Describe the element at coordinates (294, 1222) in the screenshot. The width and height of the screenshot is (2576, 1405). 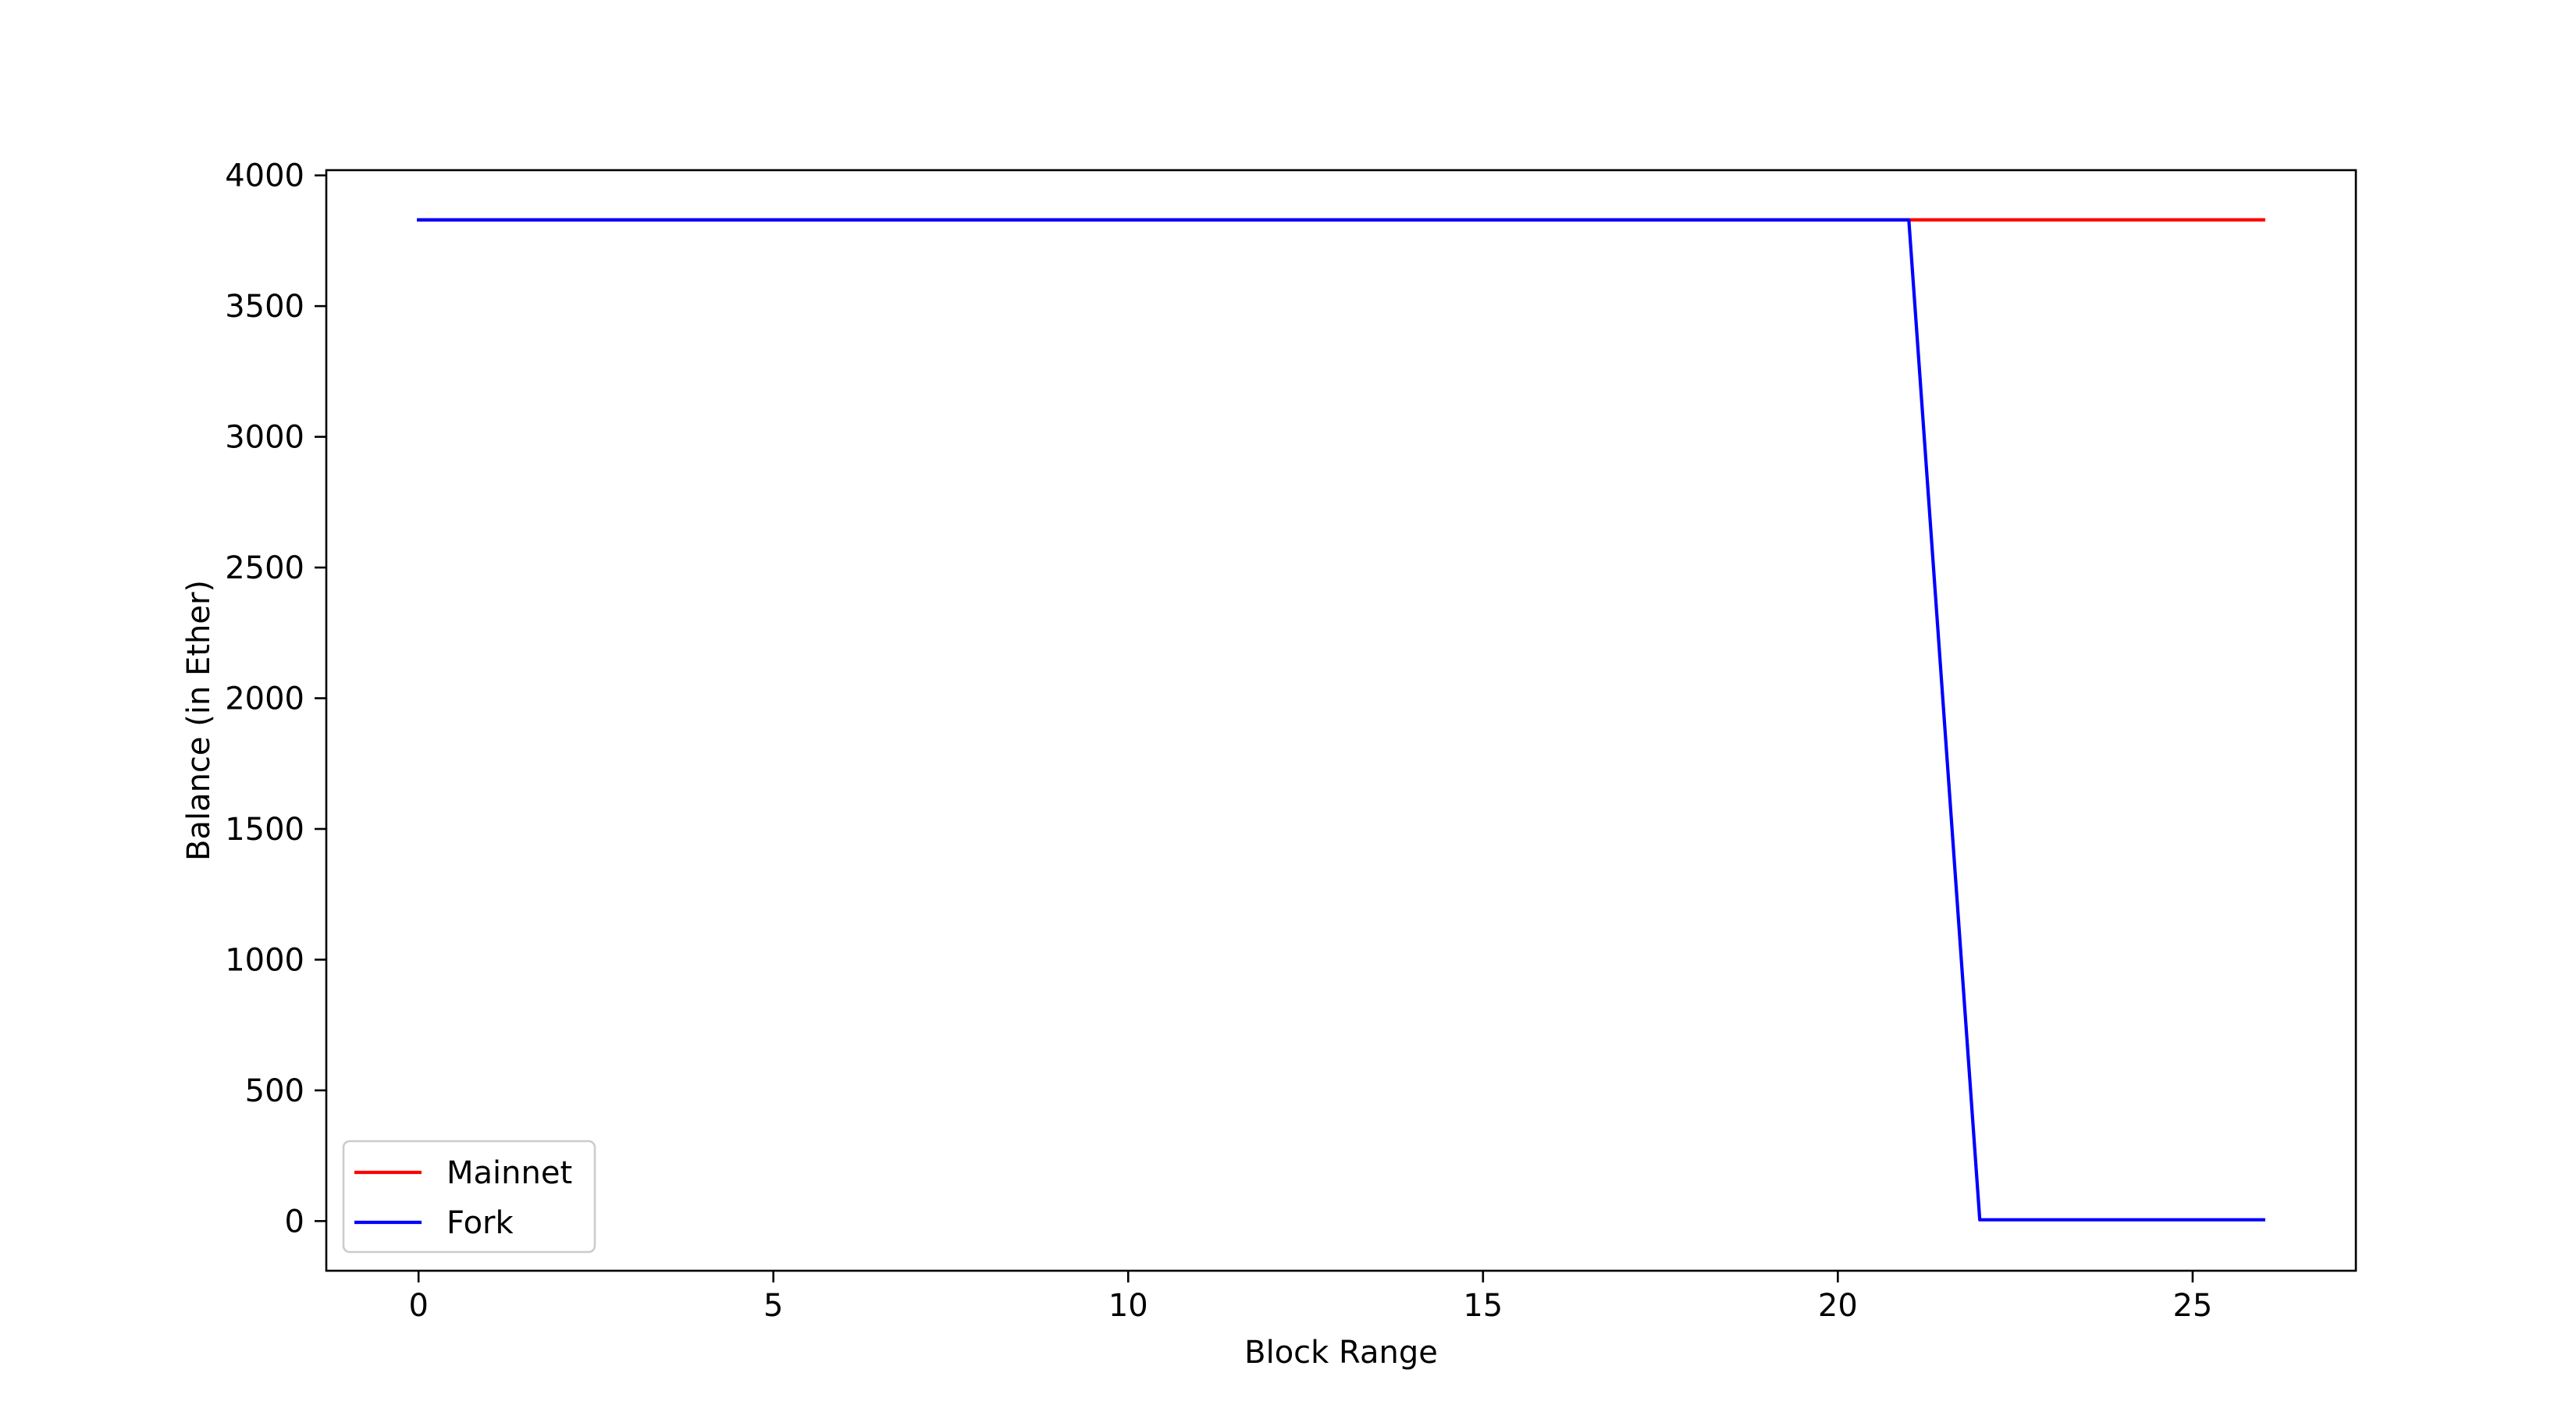
I see `y-tick-label: 0` at that location.